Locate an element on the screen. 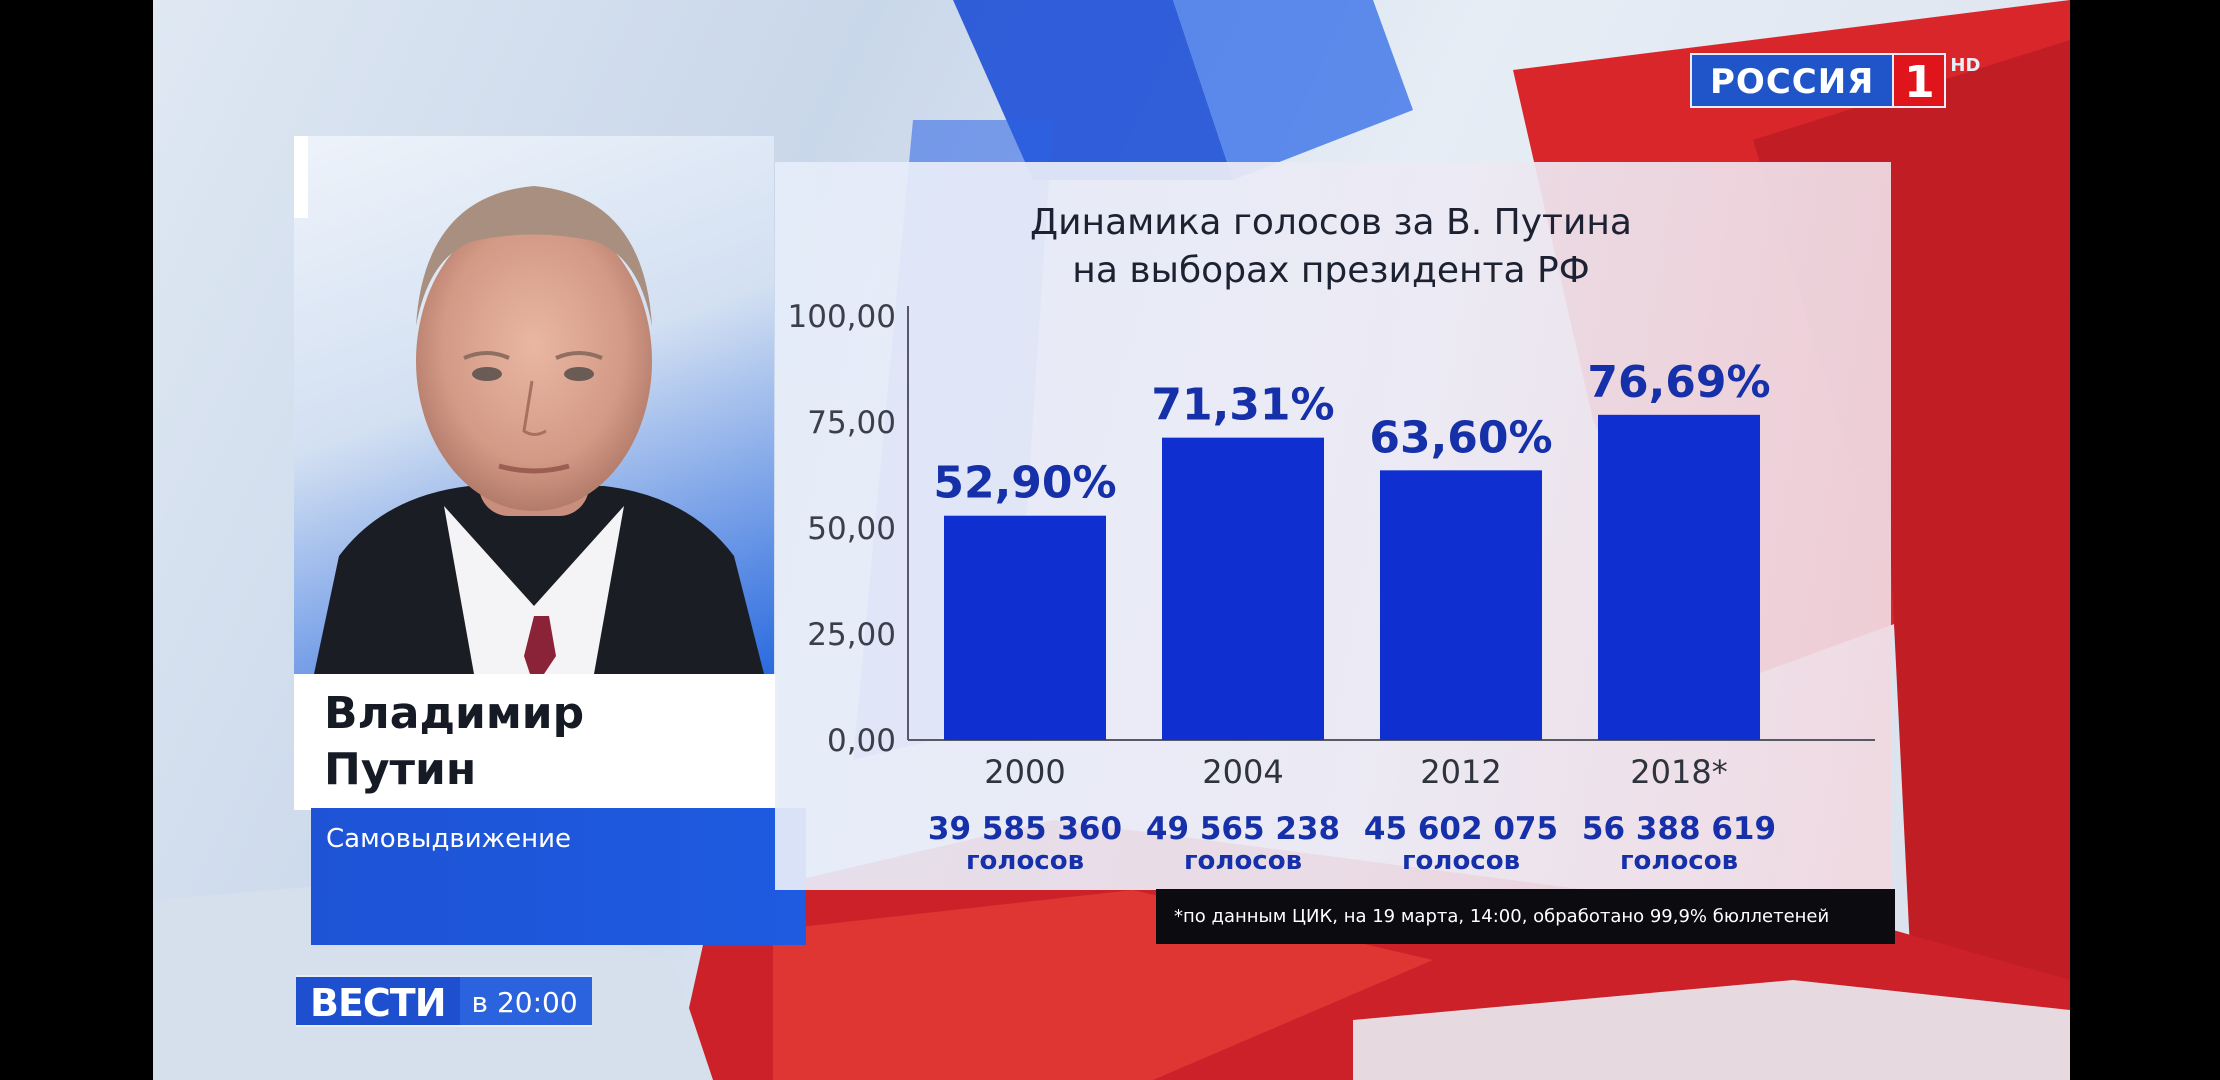 This screenshot has width=2220, height=1080. chart-title-line: Динамика голосов за В. Путина is located at coordinates (1331, 222).